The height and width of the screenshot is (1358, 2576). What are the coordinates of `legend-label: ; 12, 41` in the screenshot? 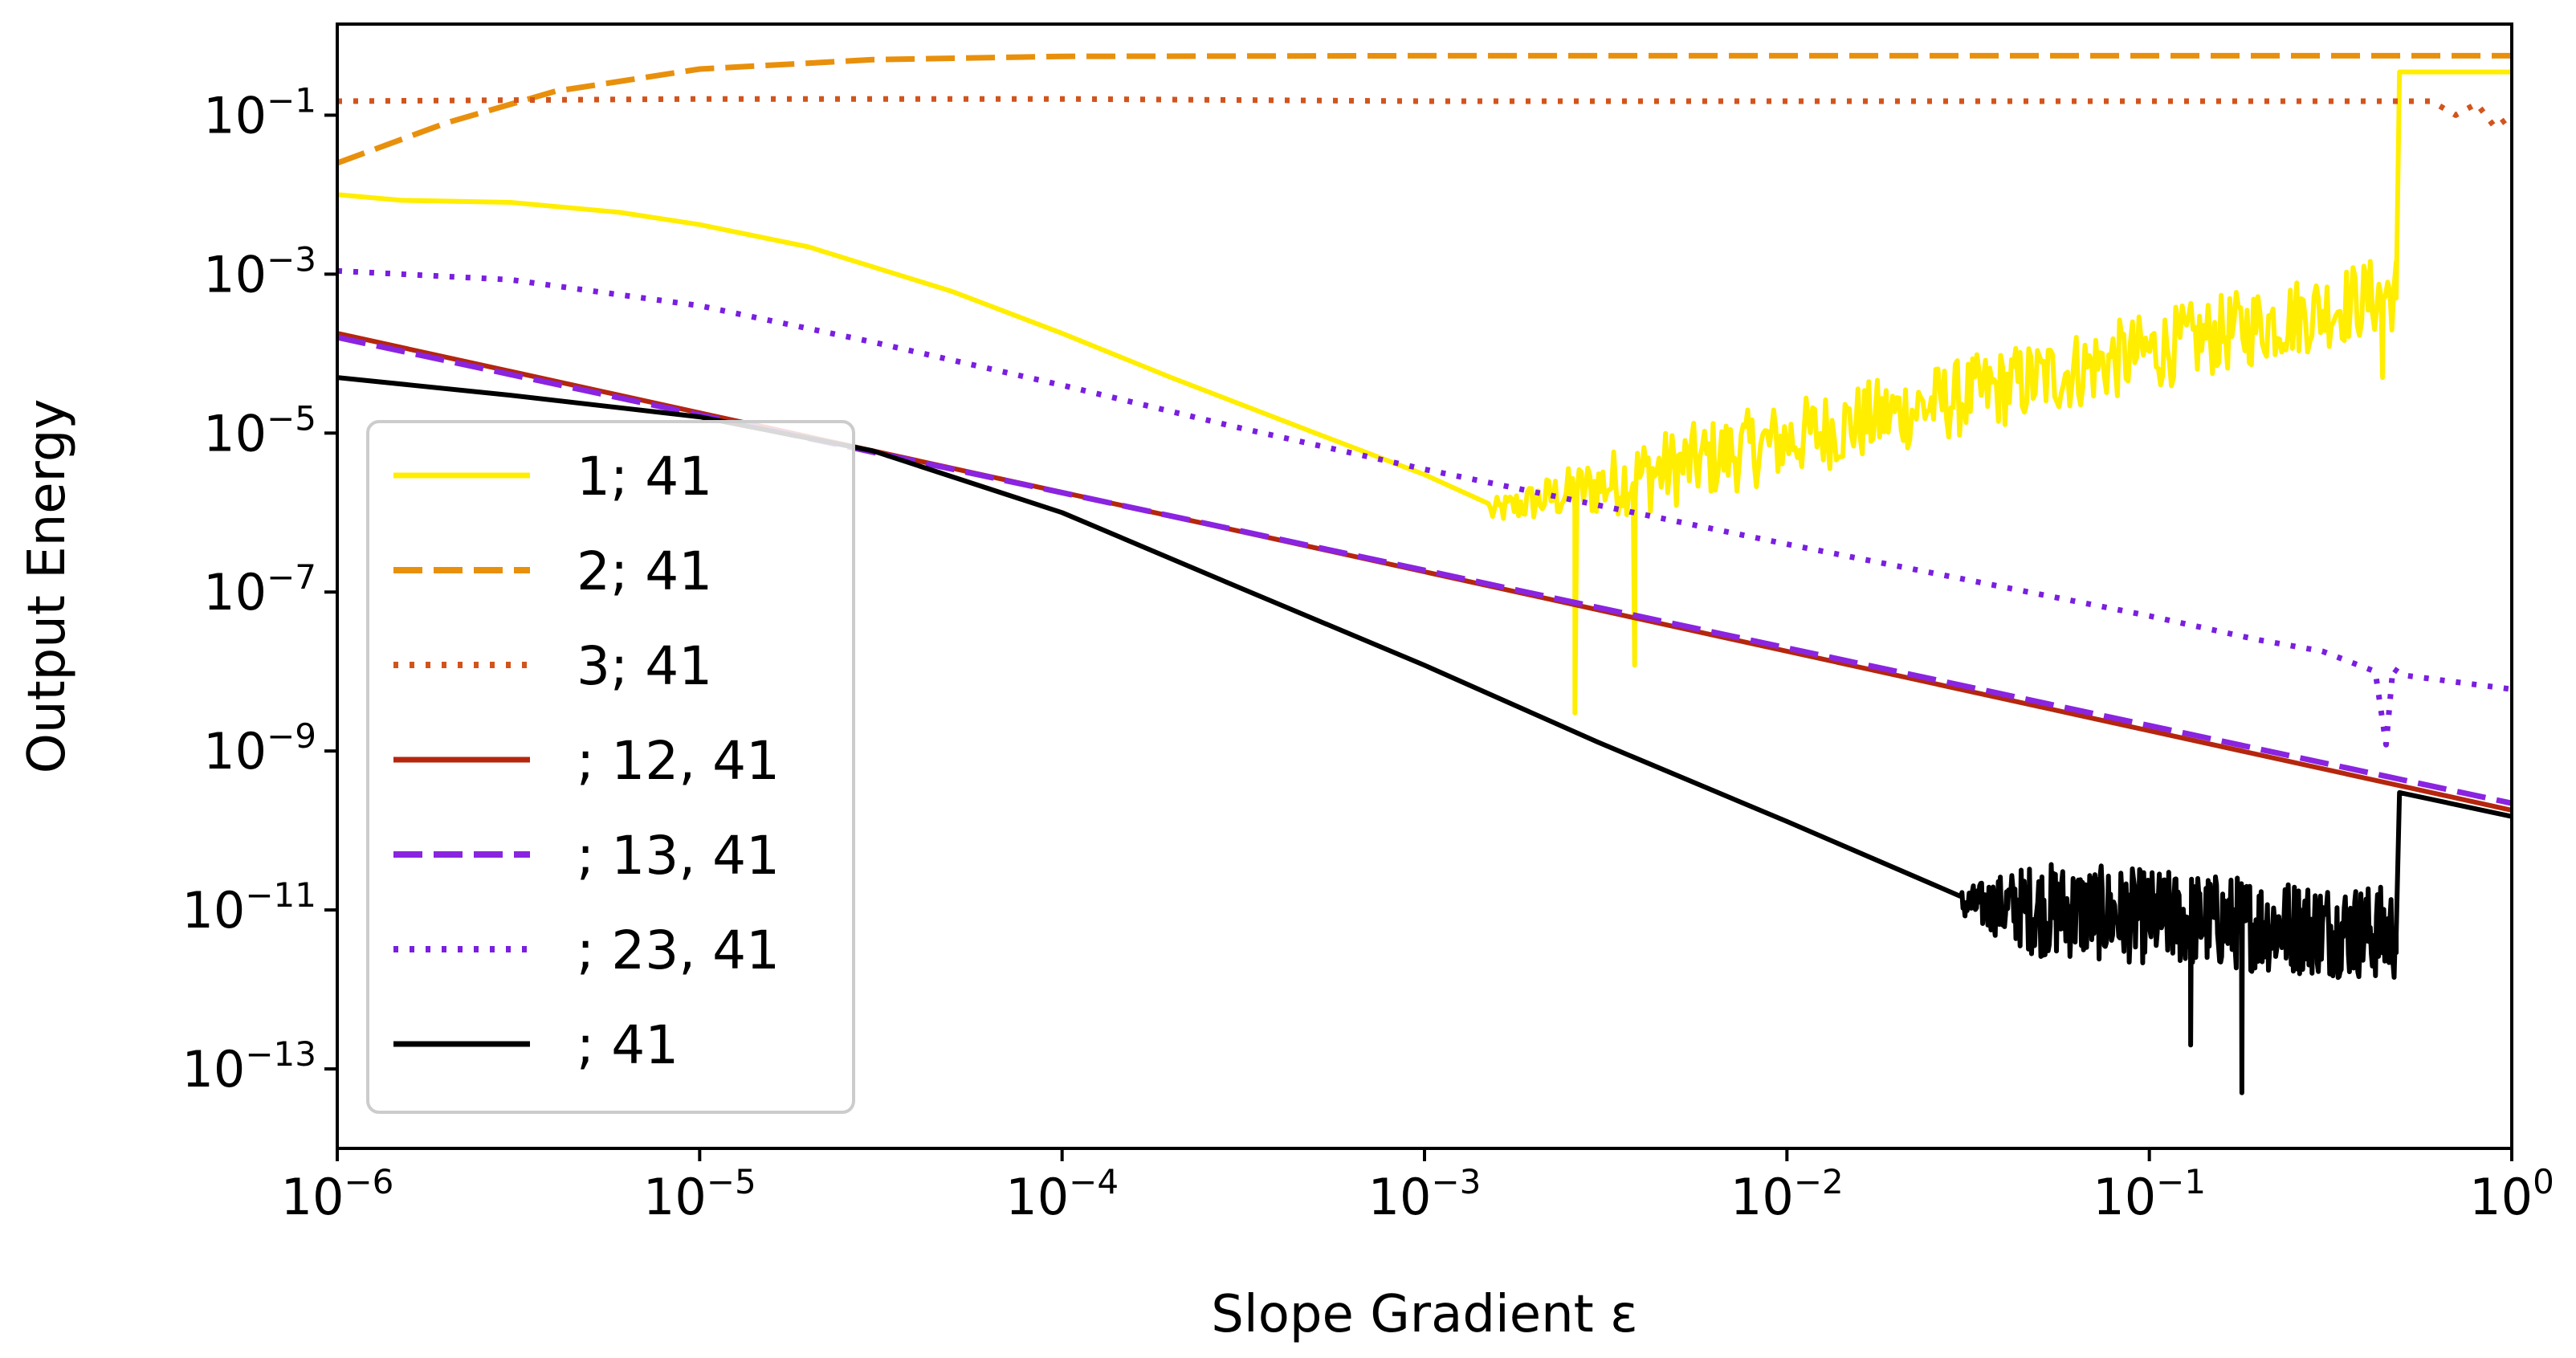 It's located at (678, 761).